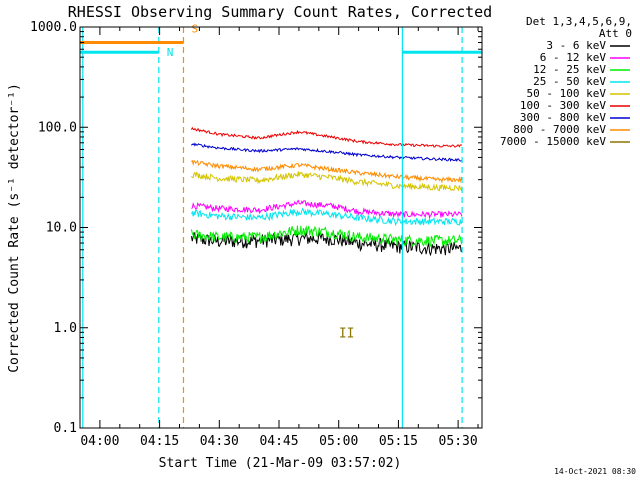  Describe the element at coordinates (569, 81) in the screenshot. I see `legend-label: 25 - 50 keV` at that location.